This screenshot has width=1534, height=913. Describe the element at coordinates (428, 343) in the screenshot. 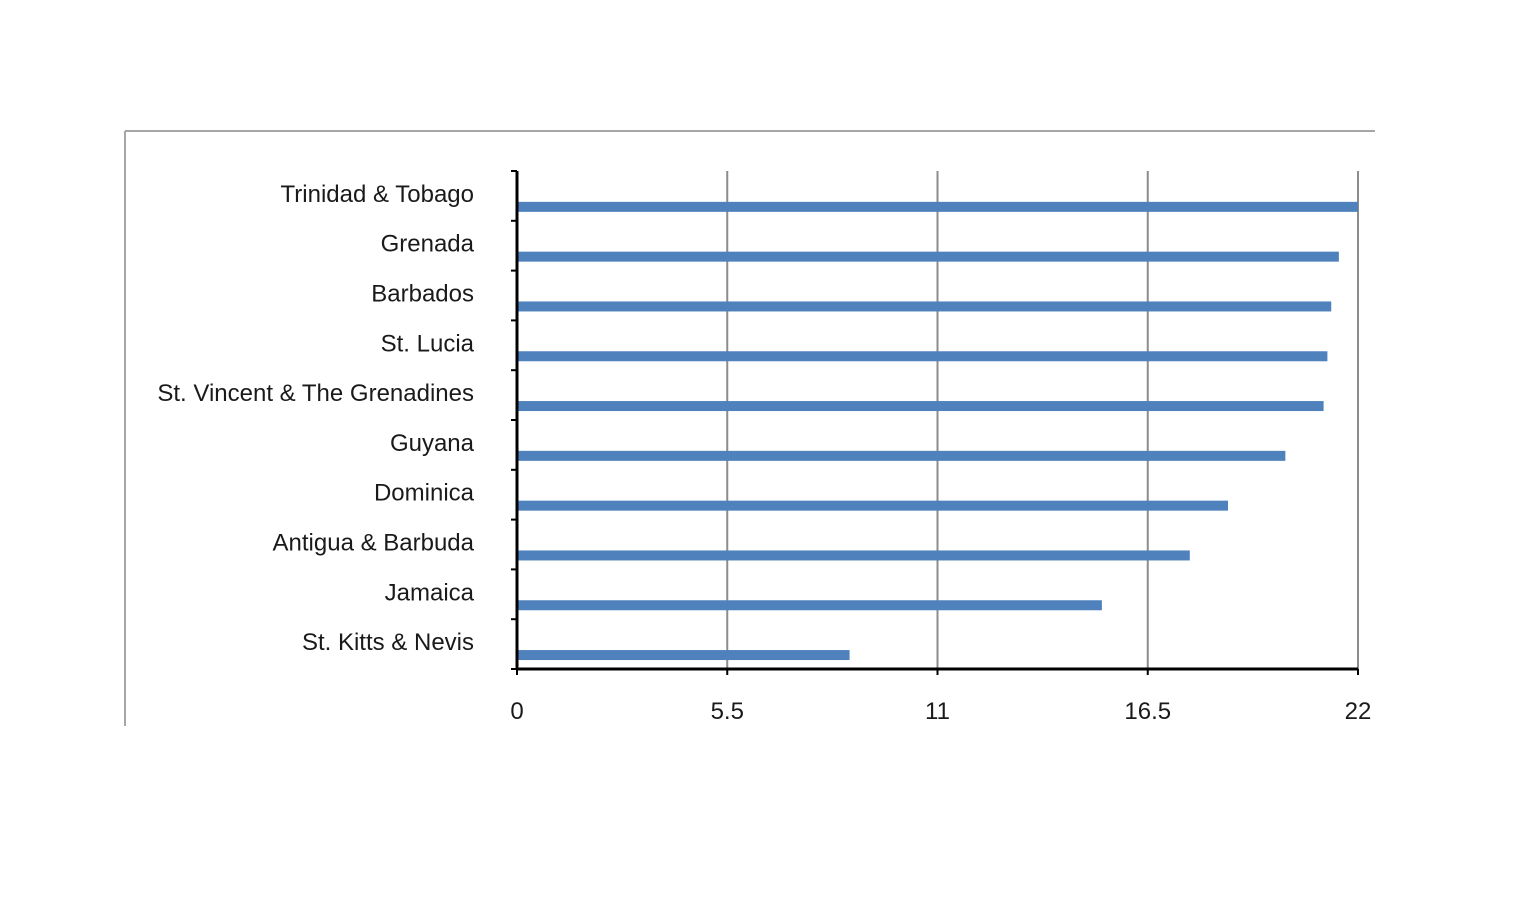

I see `y-category-label: St. Lucia` at that location.